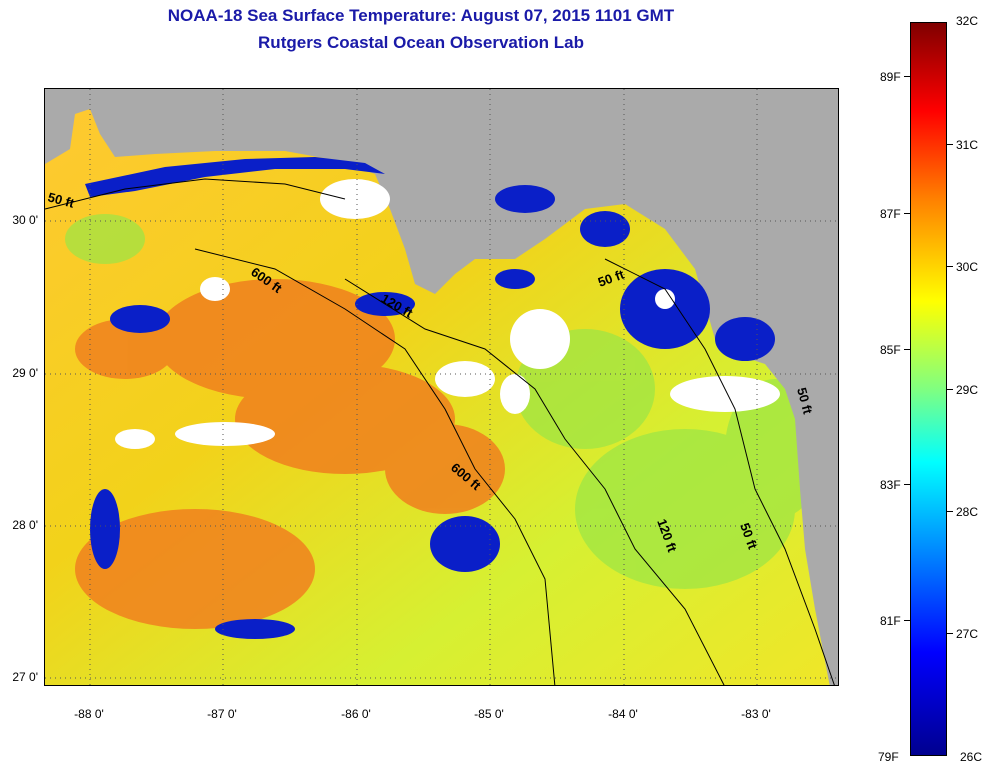 The height and width of the screenshot is (770, 992). What do you see at coordinates (421, 42) in the screenshot?
I see `chart-subtitle: Rutgers Coastal Ocean Observation Lab` at bounding box center [421, 42].